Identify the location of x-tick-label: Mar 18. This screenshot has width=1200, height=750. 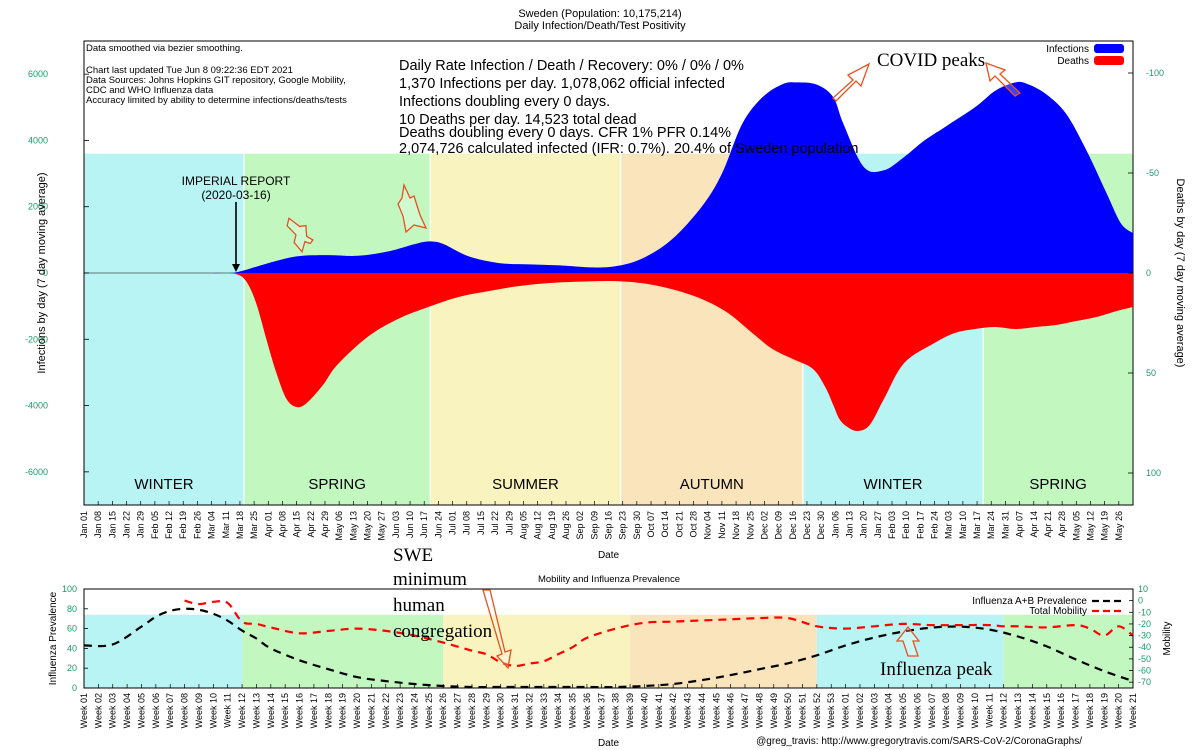
(240, 525).